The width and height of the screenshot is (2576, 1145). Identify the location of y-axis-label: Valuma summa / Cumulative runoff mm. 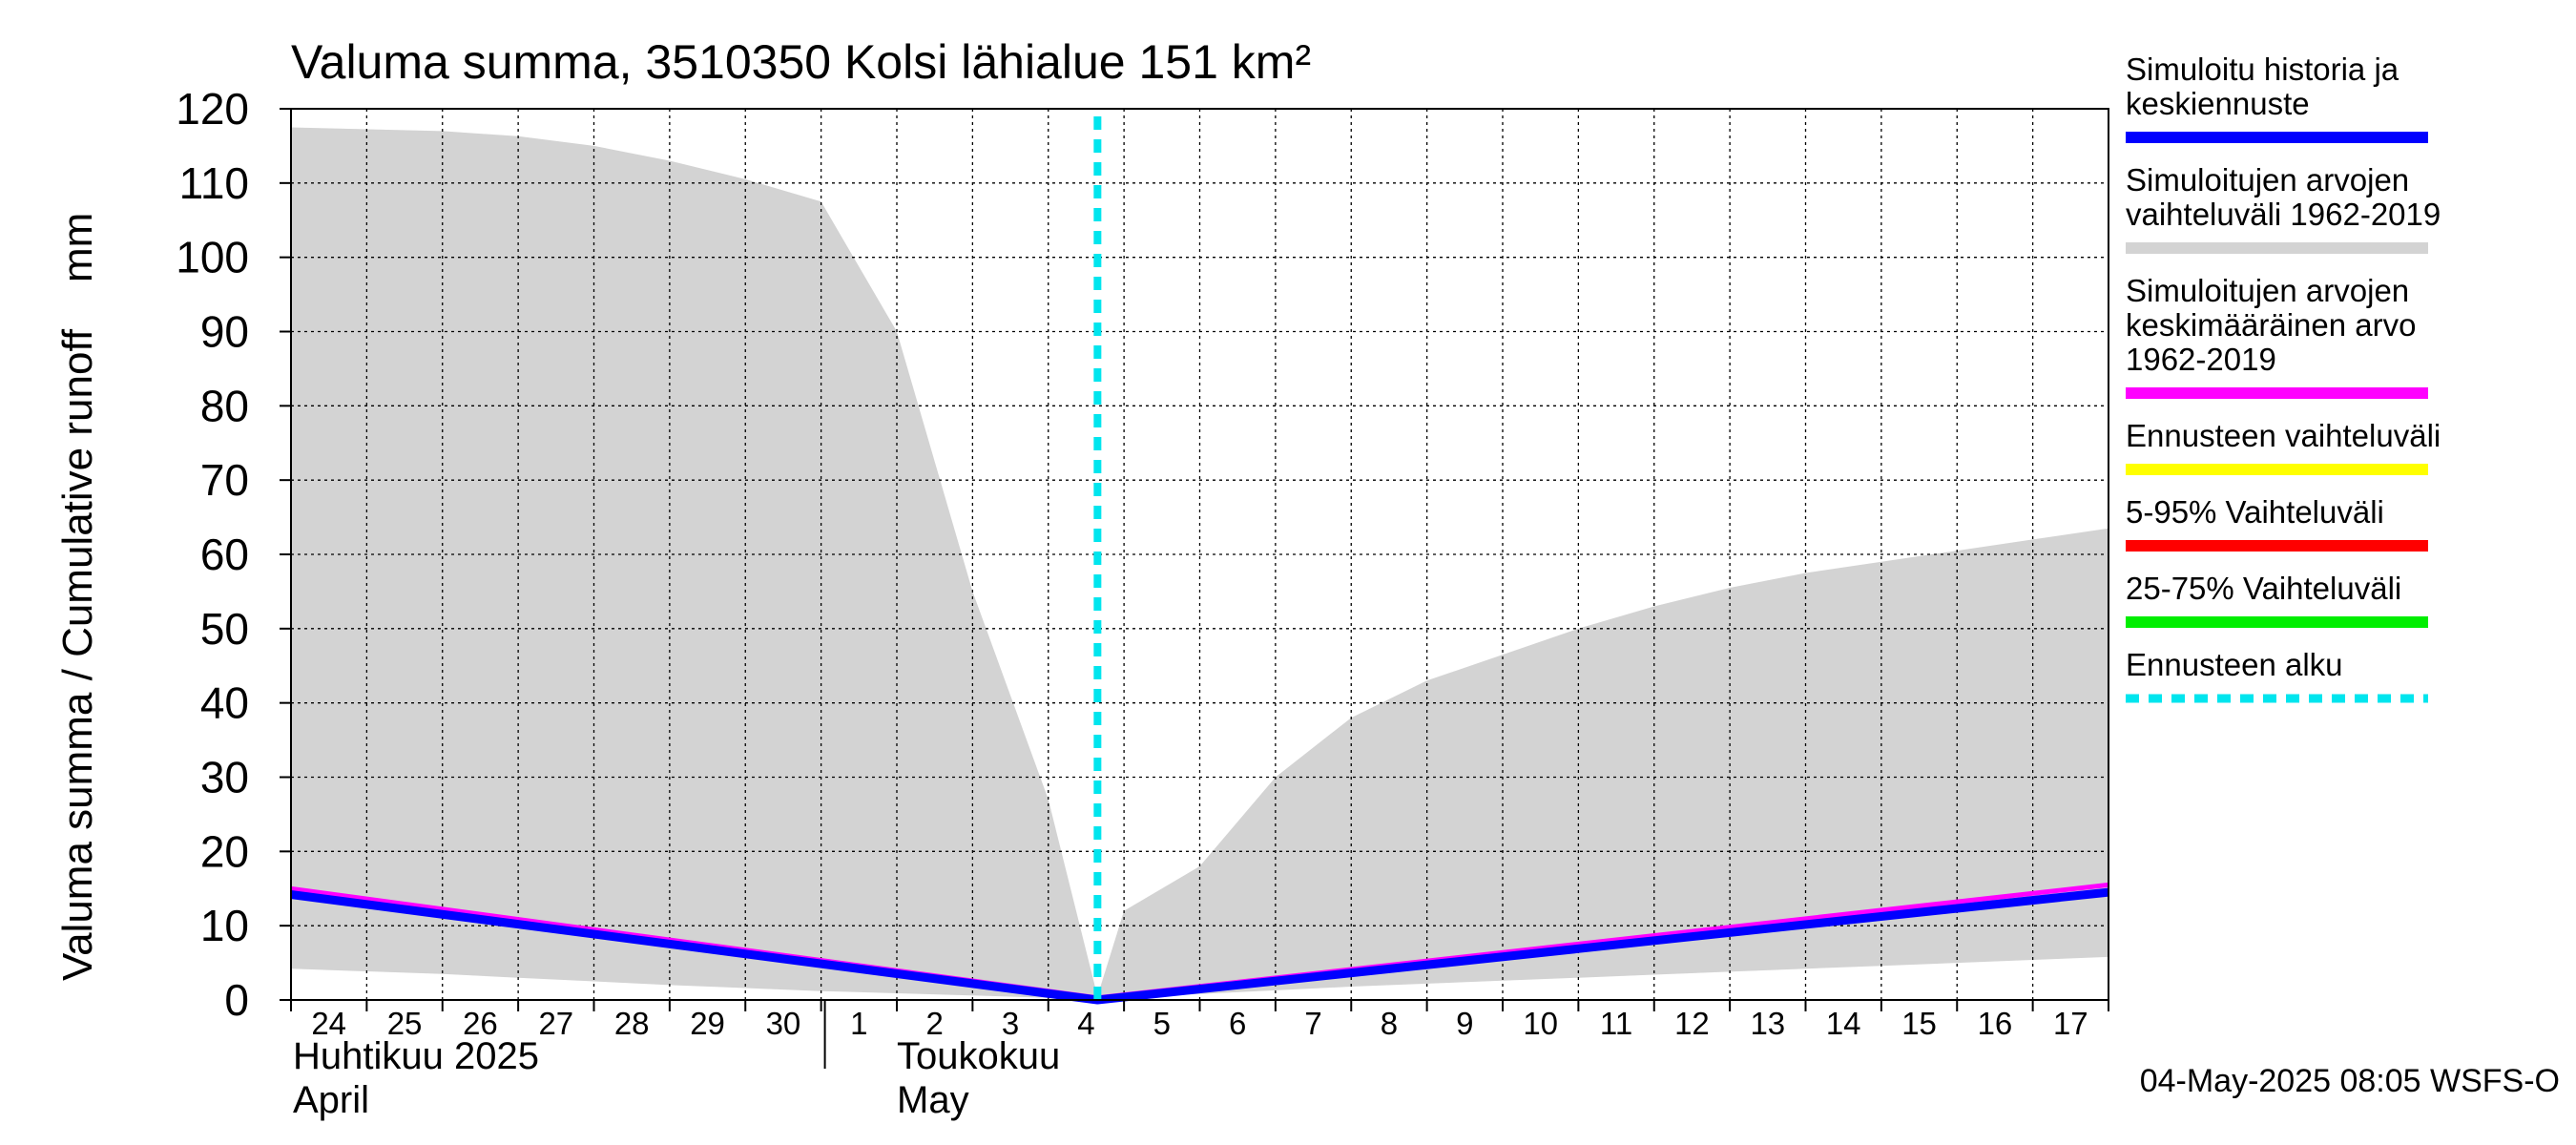
(77, 597).